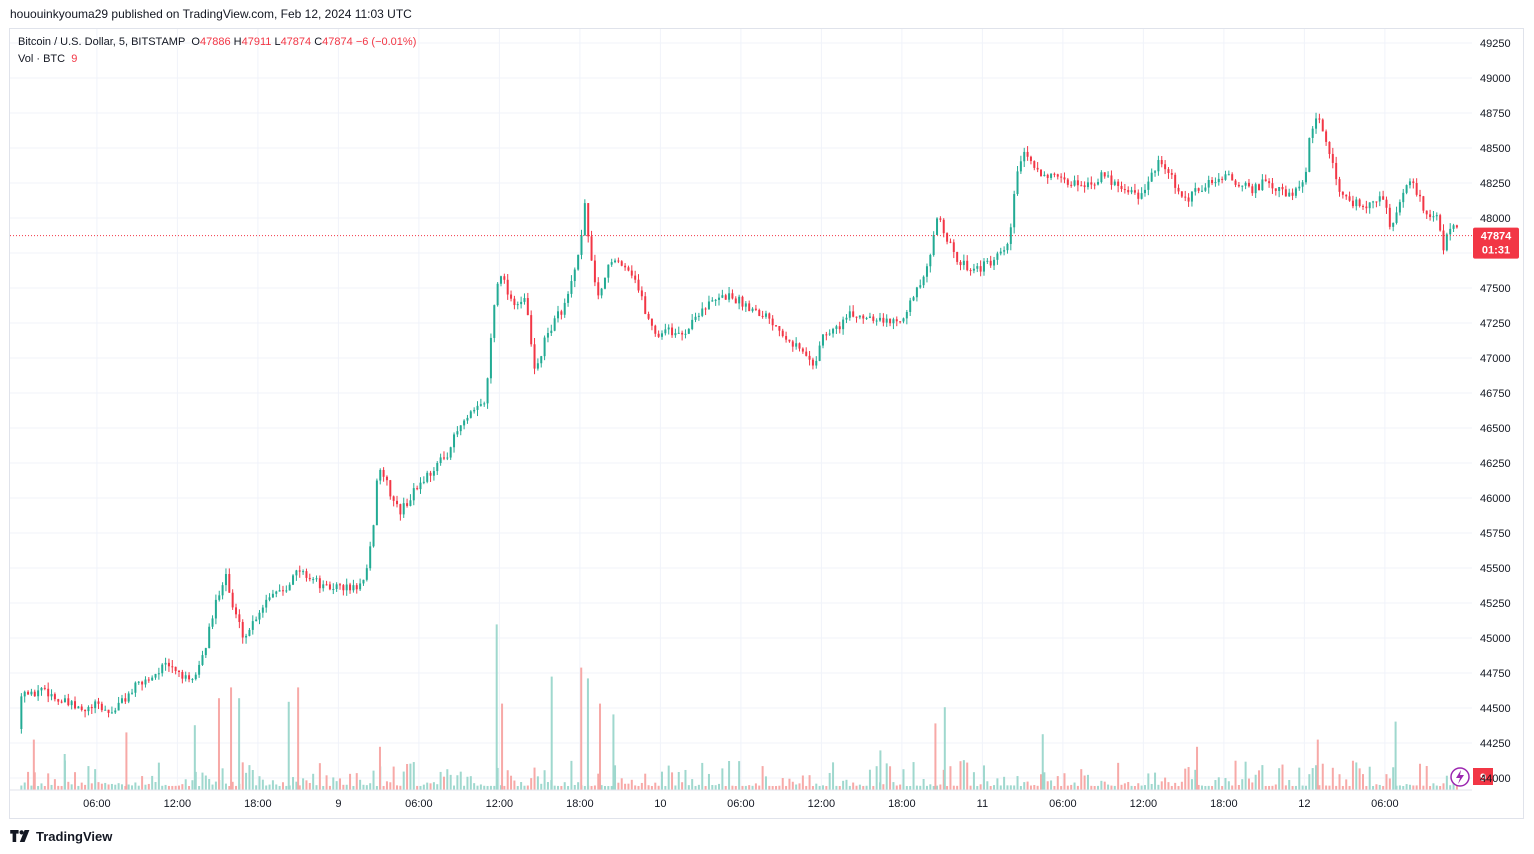  I want to click on last-price-value: 47874, so click(1496, 237).